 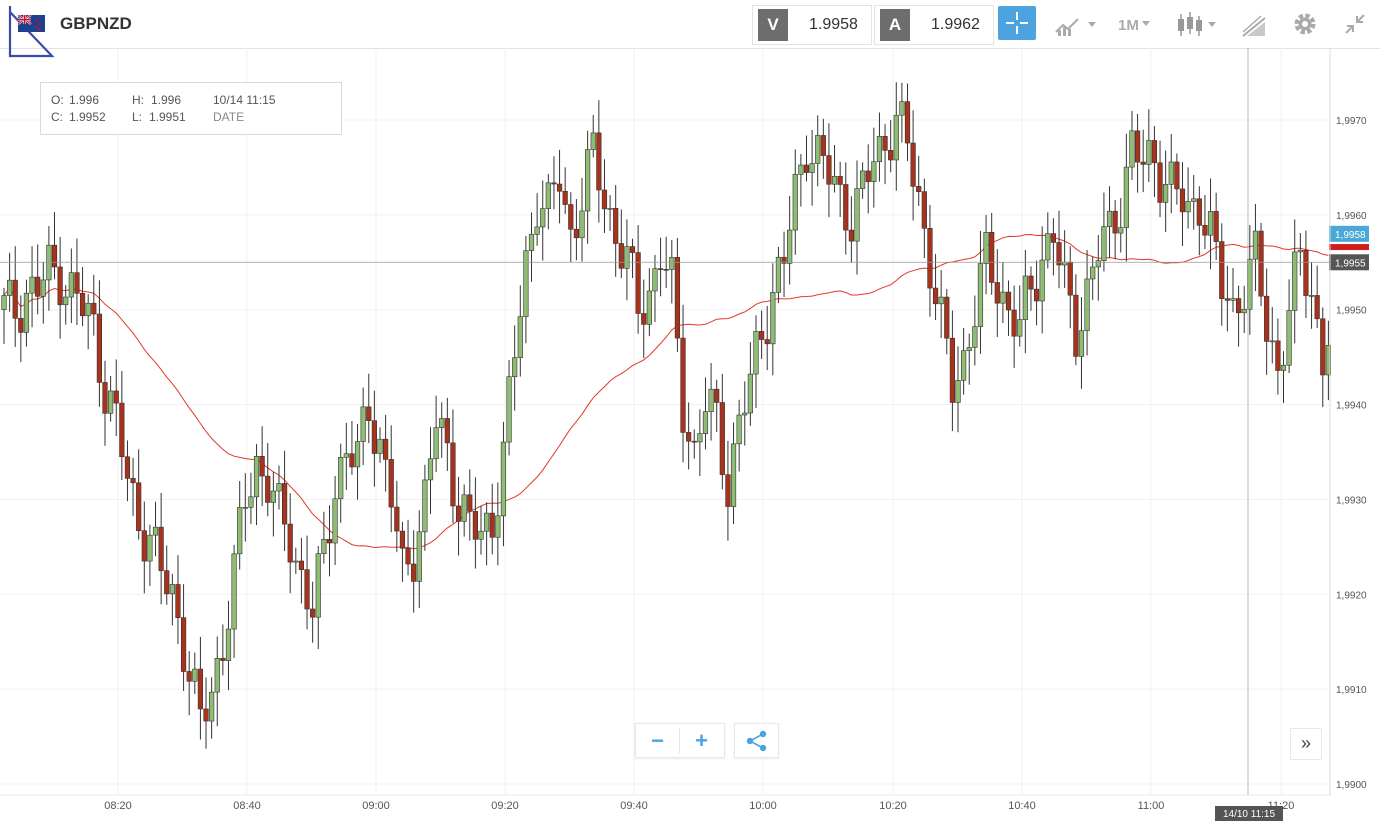 I want to click on y-axis-tick-label: 1,9960, so click(x=1351, y=216).